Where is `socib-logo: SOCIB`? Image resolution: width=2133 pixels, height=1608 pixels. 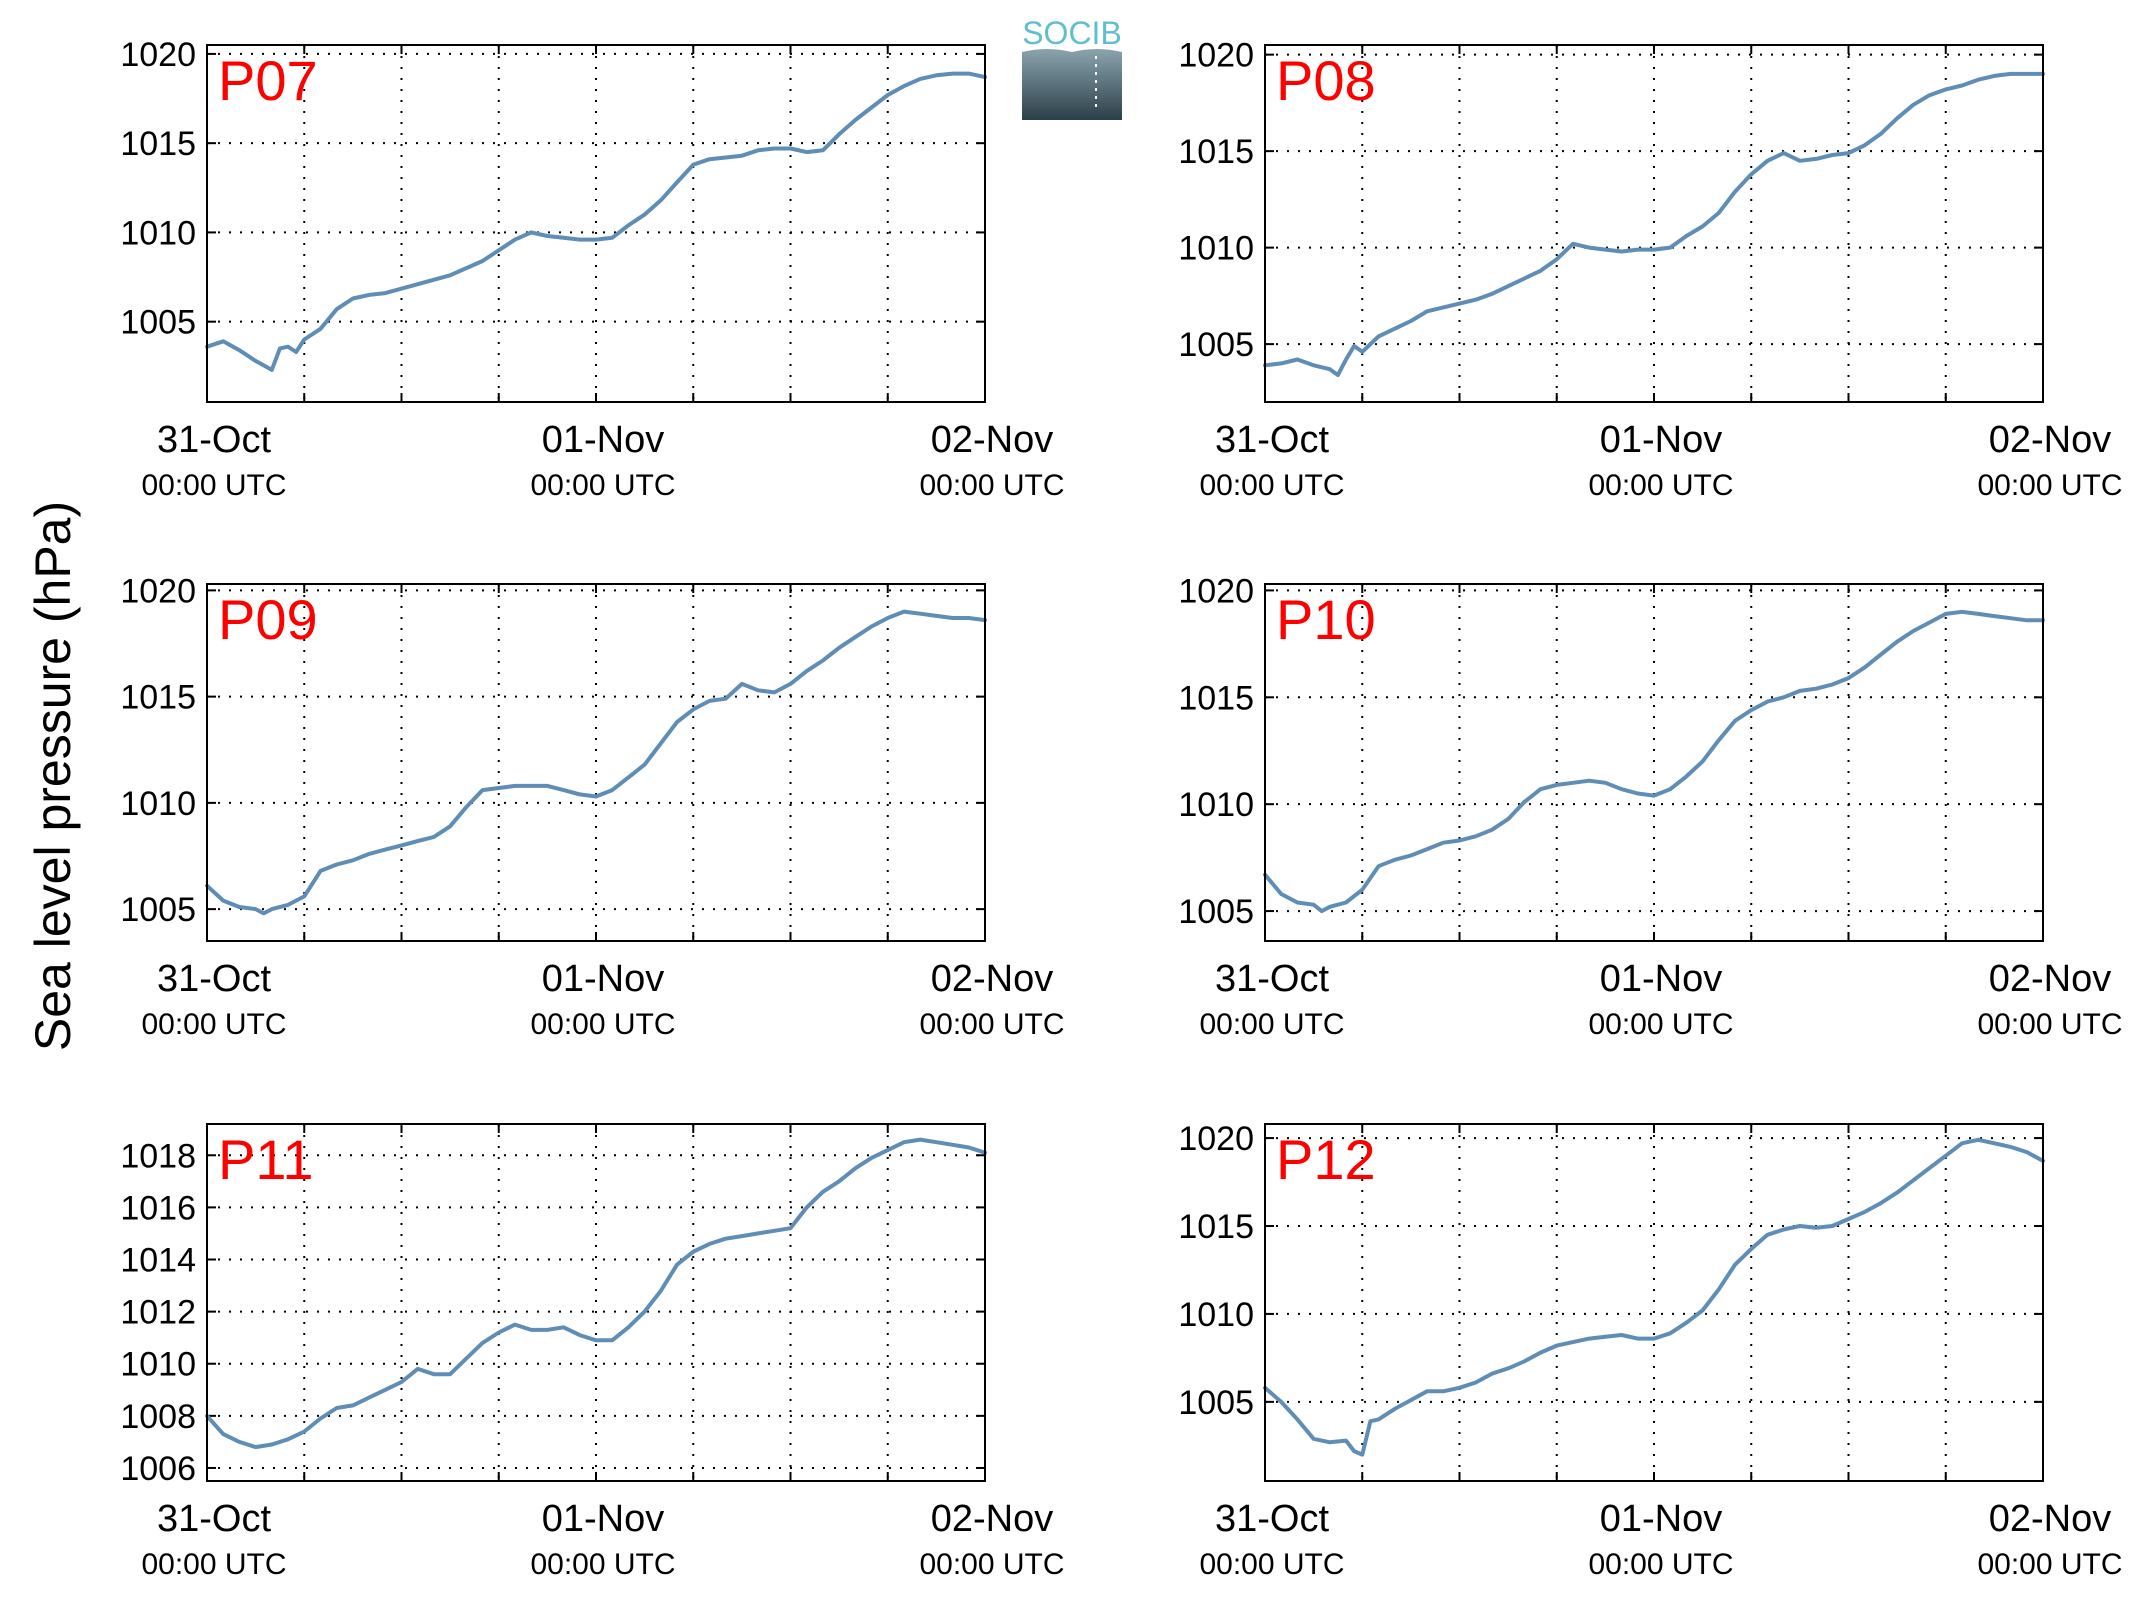
socib-logo: SOCIB is located at coordinates (1072, 67).